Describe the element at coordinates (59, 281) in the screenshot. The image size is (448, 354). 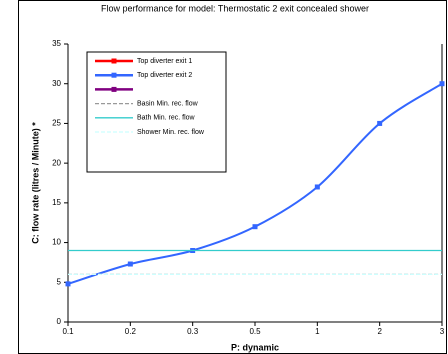
I see `y-tick-label: 5` at that location.